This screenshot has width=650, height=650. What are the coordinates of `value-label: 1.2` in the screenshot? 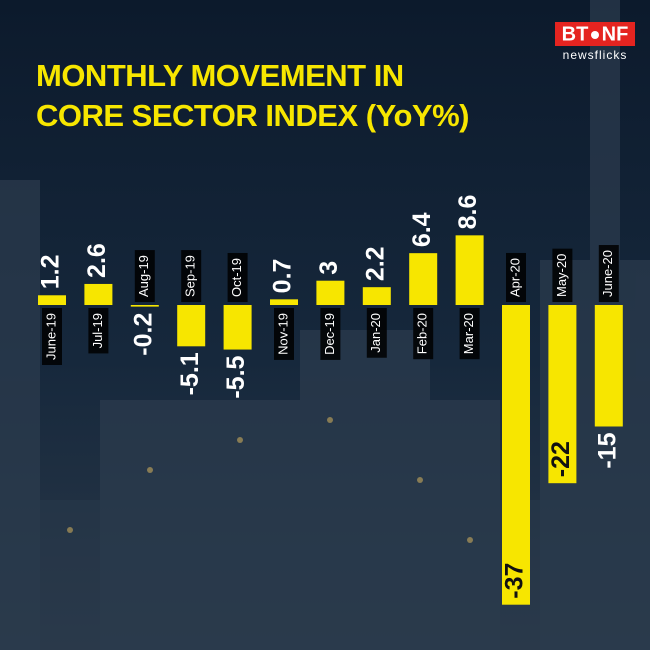 It's located at (51, 272).